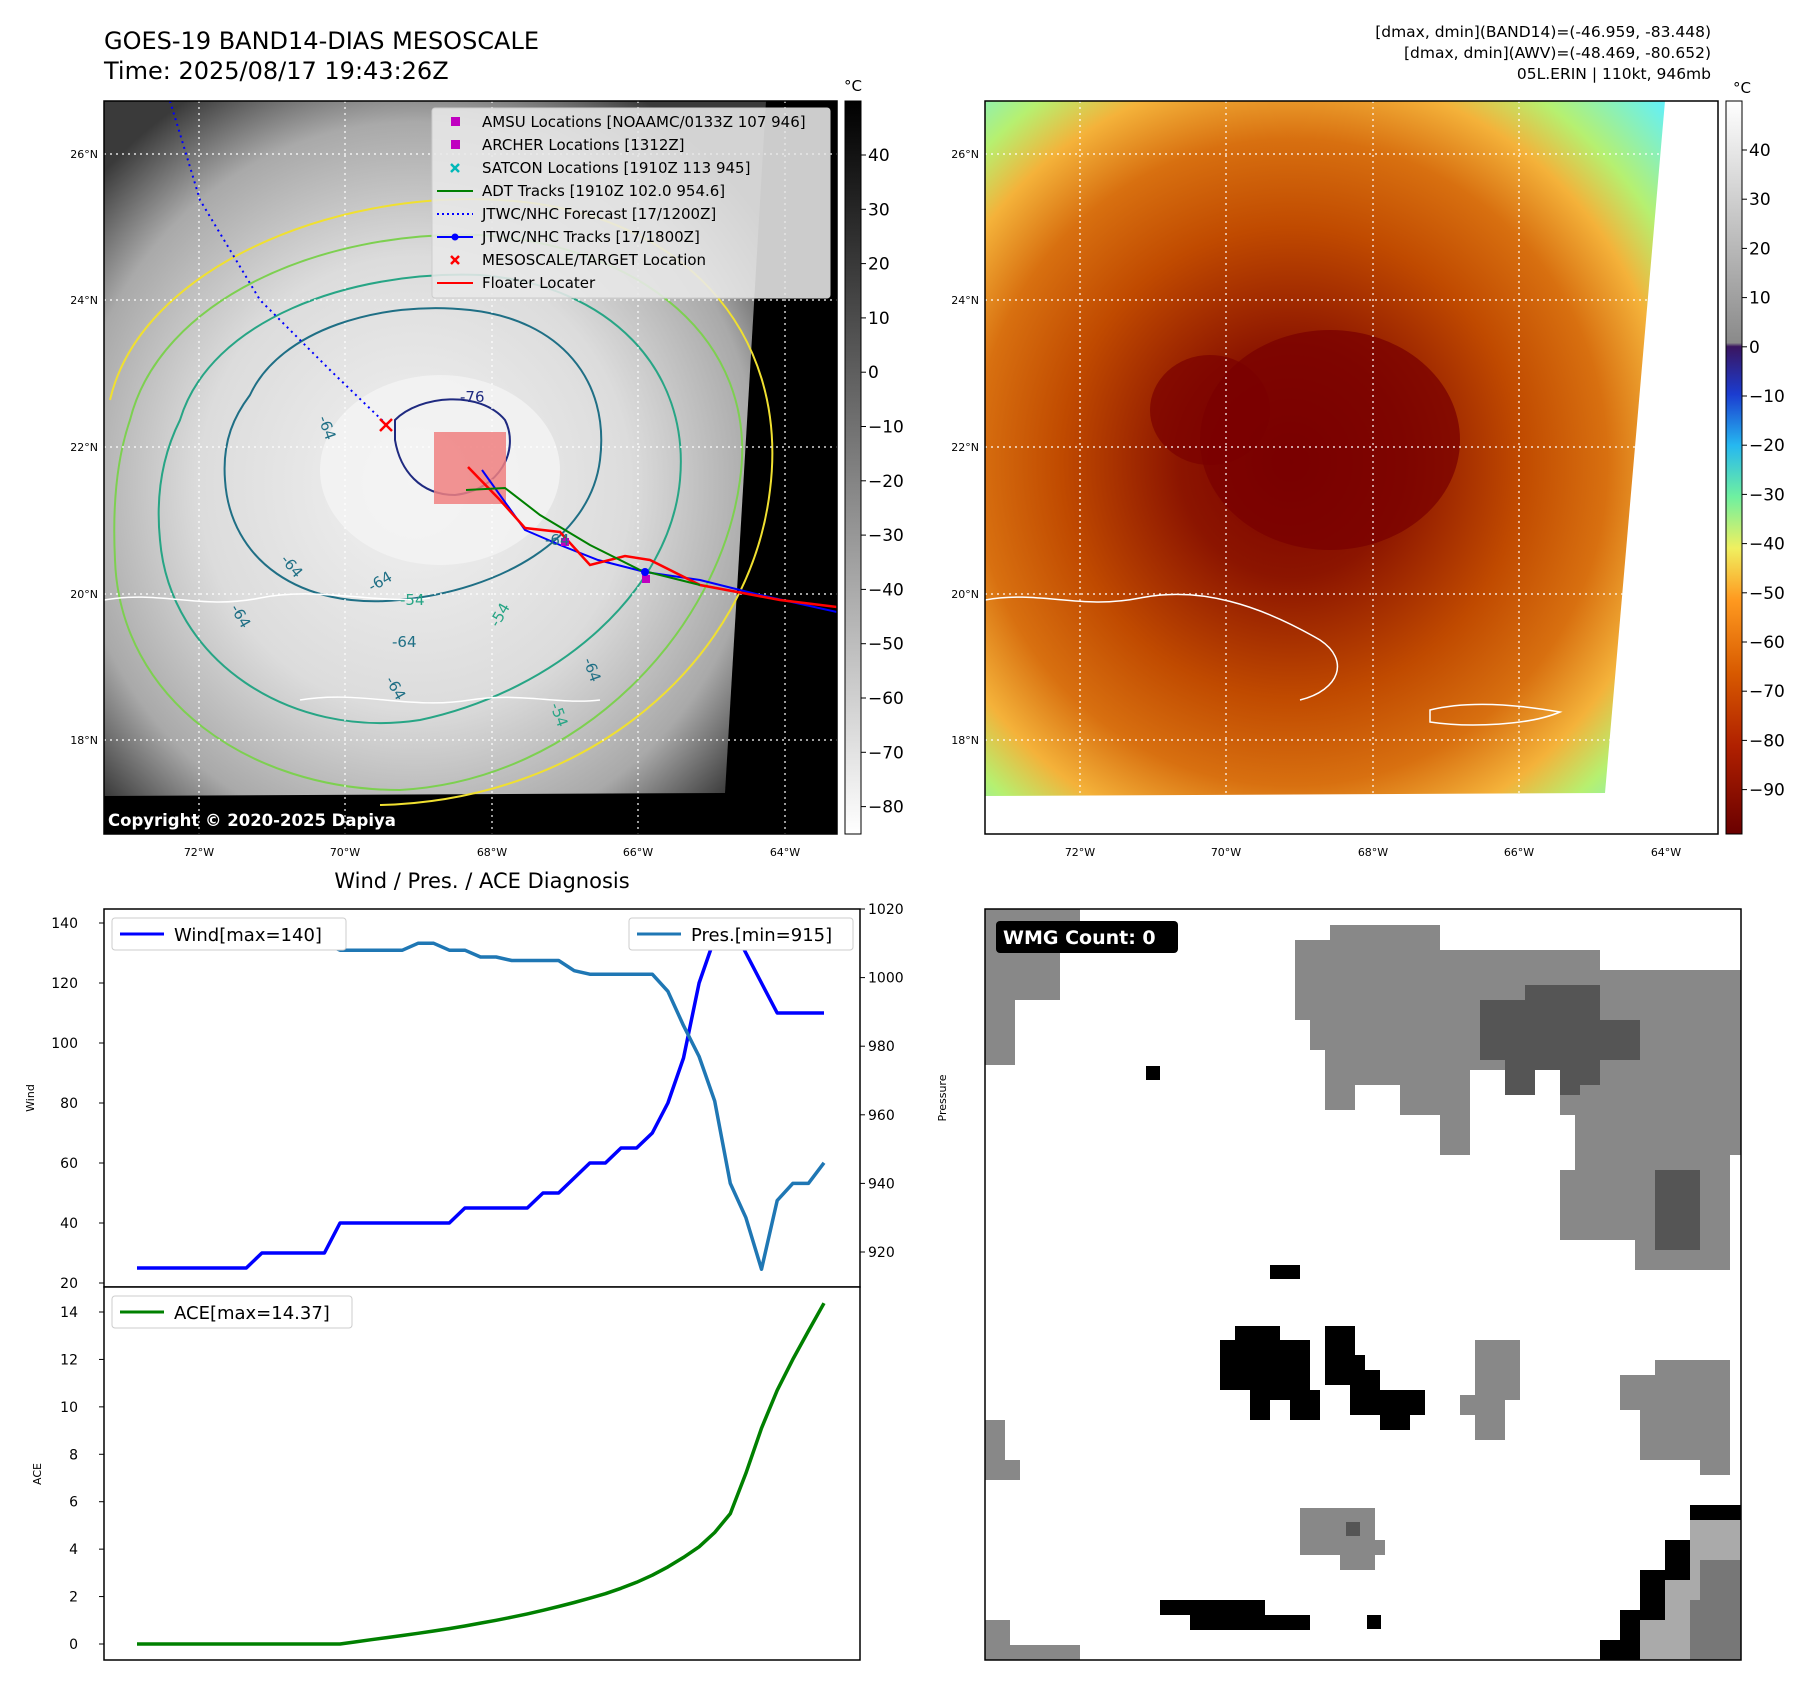 This screenshot has height=1690, width=1797. What do you see at coordinates (539, 283) in the screenshot?
I see `legend-item-label: Floater Locater` at bounding box center [539, 283].